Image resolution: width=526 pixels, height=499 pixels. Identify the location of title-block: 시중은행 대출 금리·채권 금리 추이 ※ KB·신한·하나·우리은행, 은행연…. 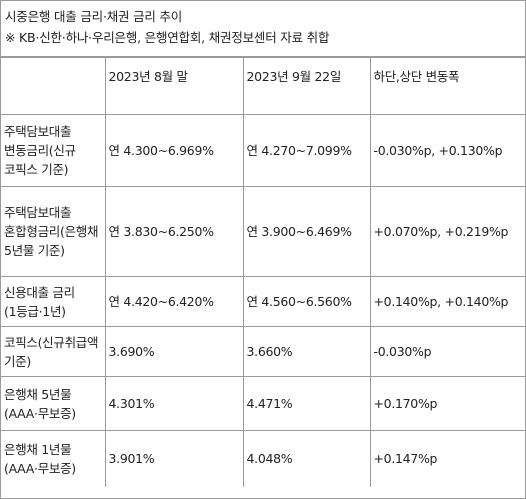
(263, 29).